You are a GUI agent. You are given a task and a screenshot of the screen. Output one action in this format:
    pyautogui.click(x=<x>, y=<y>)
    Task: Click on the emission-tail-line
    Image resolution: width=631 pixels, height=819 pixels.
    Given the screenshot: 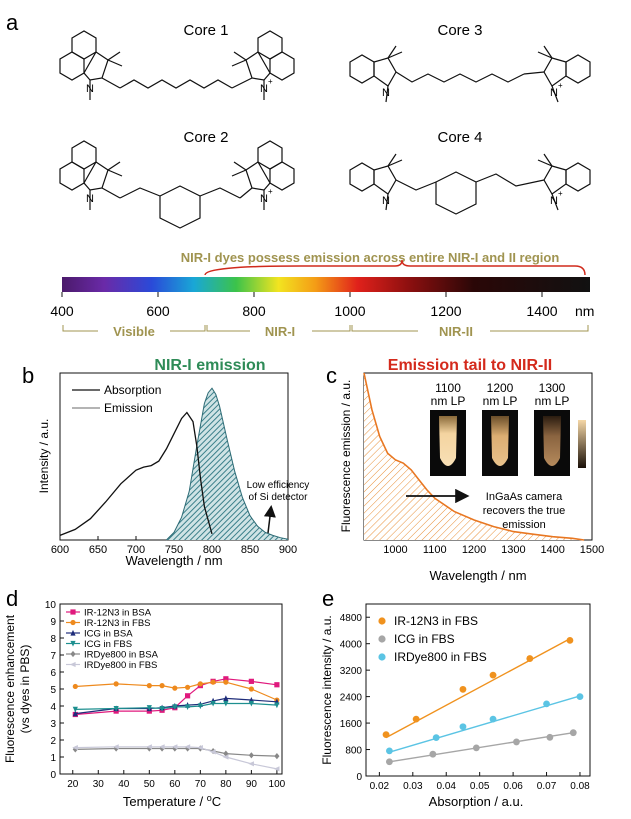 What is the action you would take?
    pyautogui.click(x=474, y=456)
    